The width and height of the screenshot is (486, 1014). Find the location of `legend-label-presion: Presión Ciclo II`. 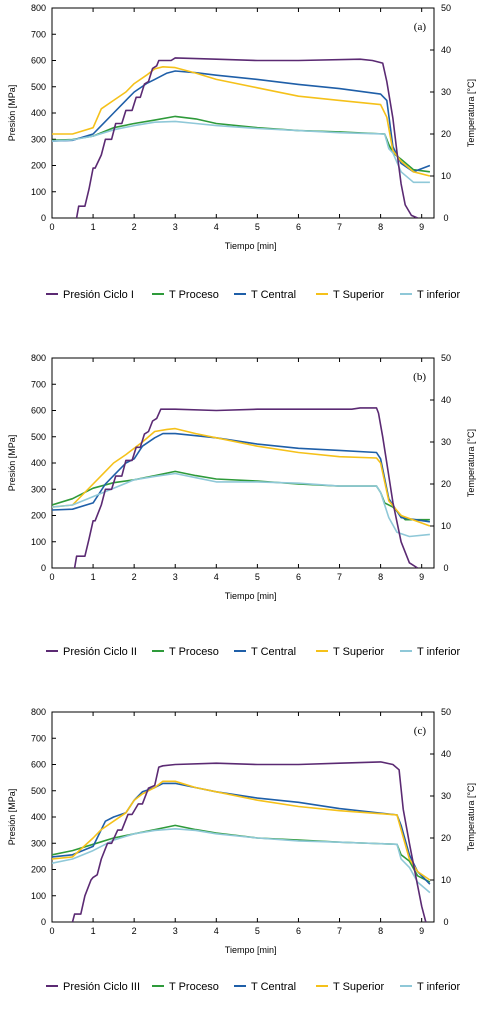

legend-label-presion: Presión Ciclo II is located at coordinates (100, 652).